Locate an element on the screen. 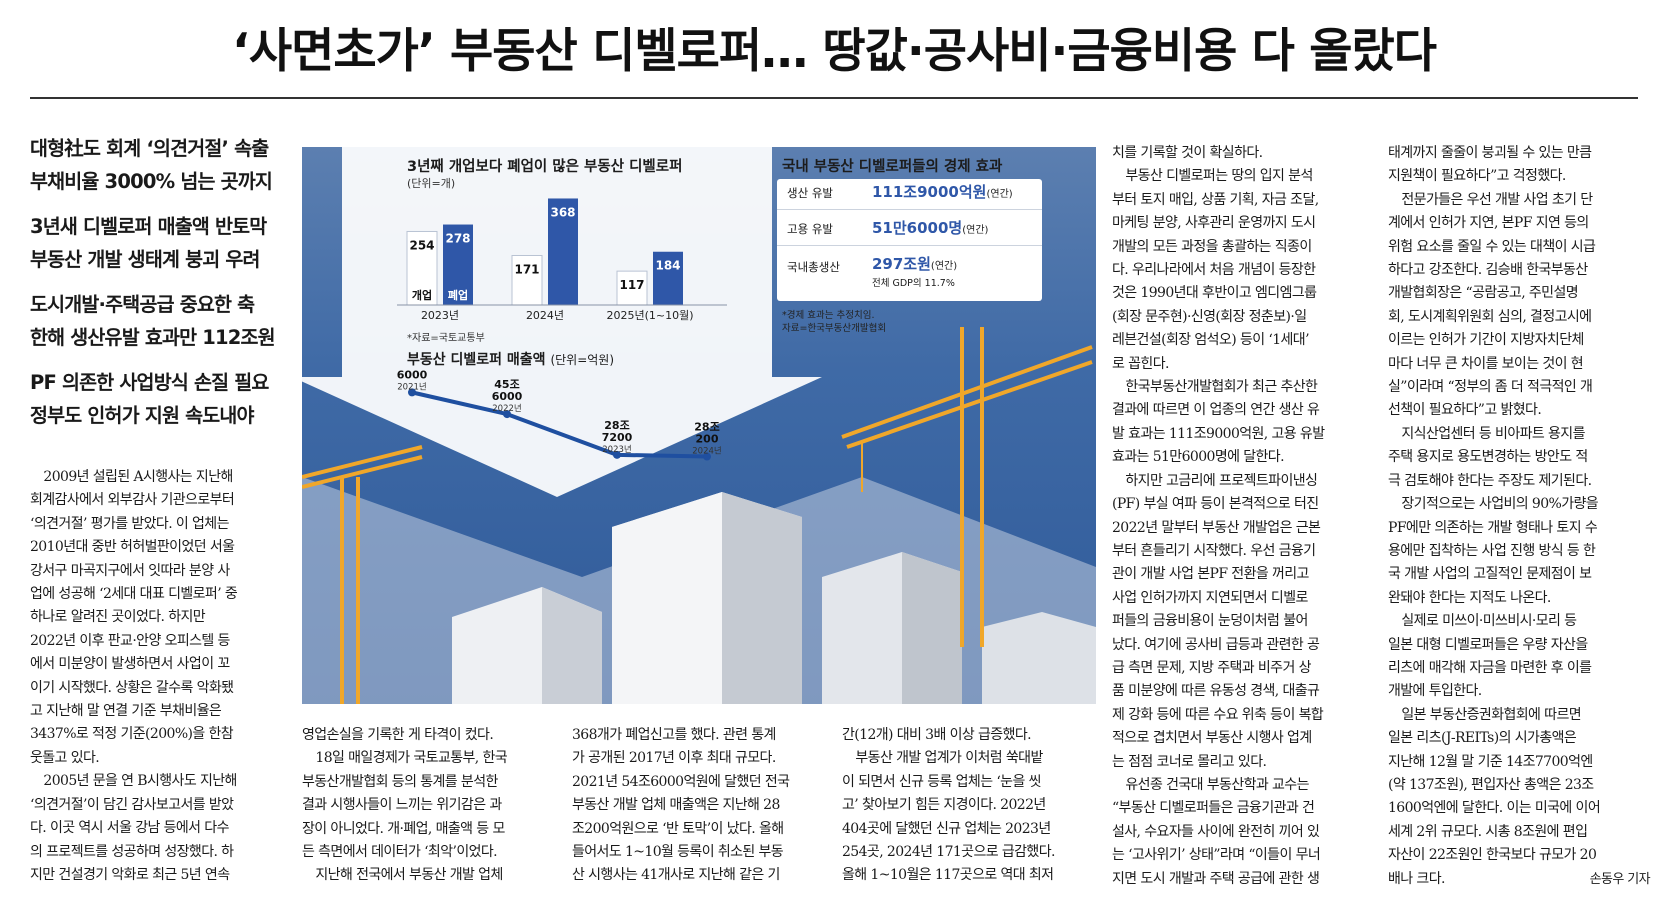 The width and height of the screenshot is (1668, 901). body-line: (PF) 부실 여파 등이 본격적으로 터진 is located at coordinates (1215, 504).